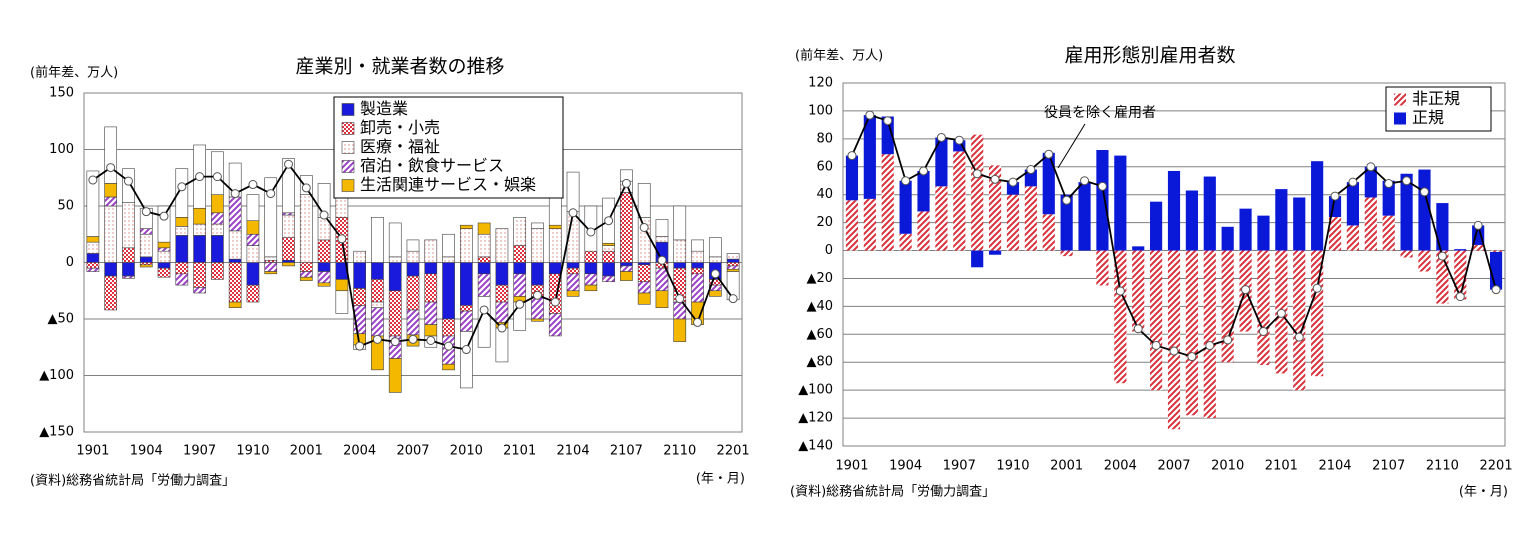 The width and height of the screenshot is (1537, 547). Describe the element at coordinates (824, 138) in the screenshot. I see `y-tick-label: 80` at that location.